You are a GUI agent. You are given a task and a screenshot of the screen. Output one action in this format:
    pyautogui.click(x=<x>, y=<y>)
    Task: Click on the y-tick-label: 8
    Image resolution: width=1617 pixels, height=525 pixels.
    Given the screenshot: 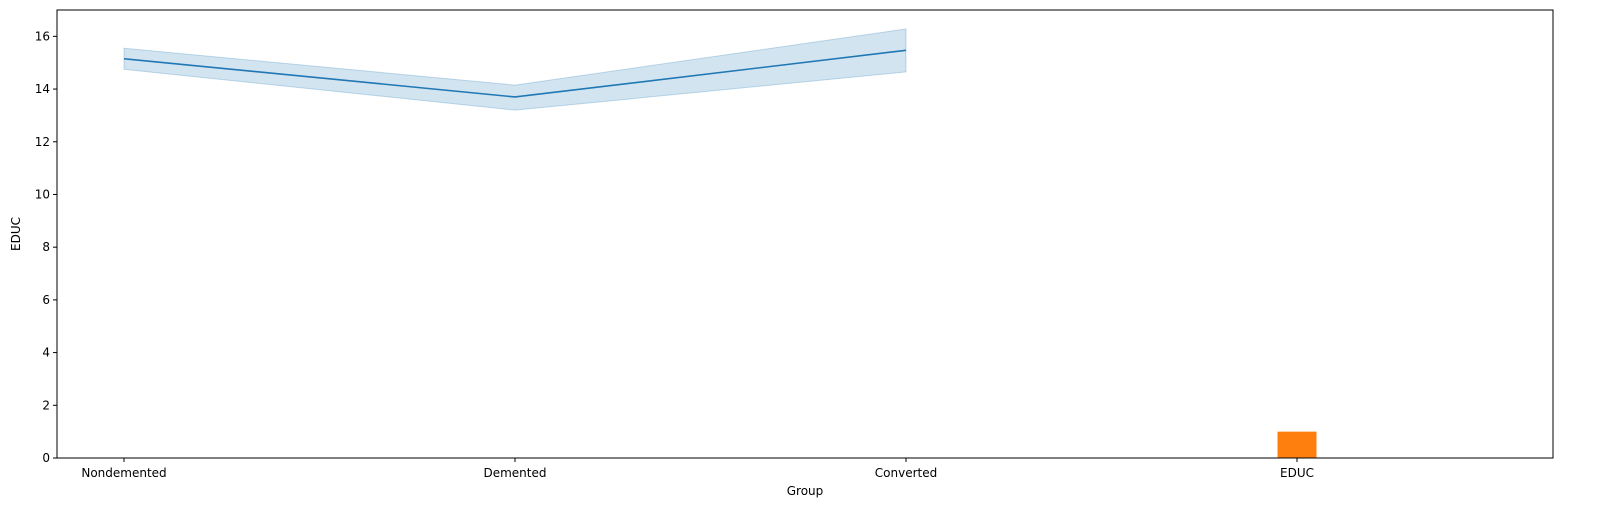 What is the action you would take?
    pyautogui.click(x=46, y=247)
    